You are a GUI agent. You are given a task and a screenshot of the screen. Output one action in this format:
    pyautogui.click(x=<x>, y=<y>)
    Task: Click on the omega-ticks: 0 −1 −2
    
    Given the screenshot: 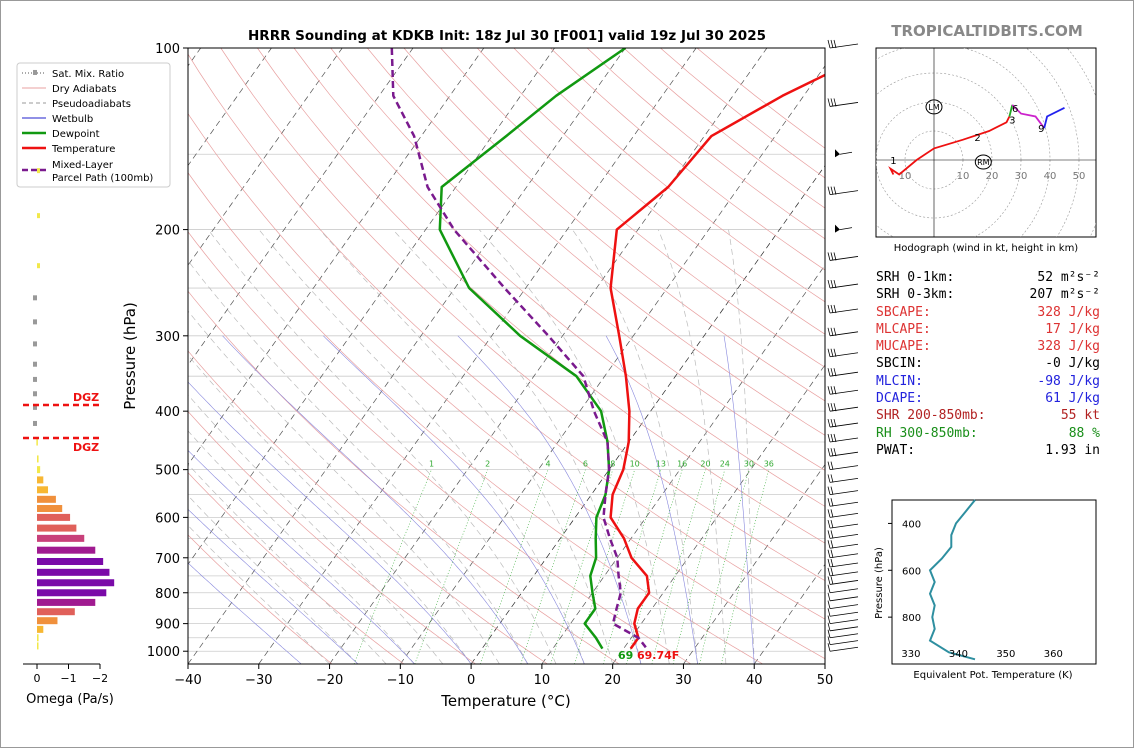 What is the action you would take?
    pyautogui.click(x=71, y=674)
    